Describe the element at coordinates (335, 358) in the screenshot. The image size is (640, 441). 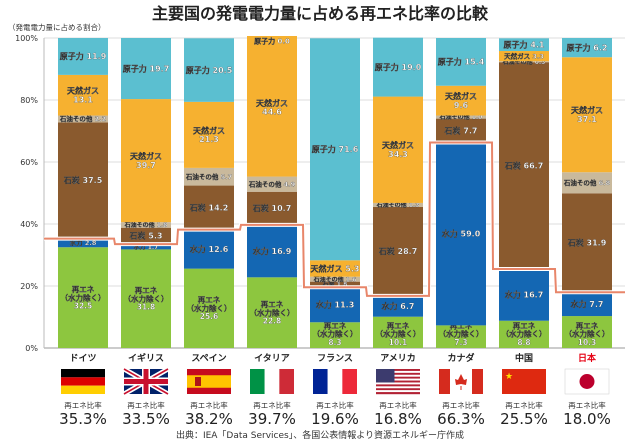
I see `category-label: フランス` at that location.